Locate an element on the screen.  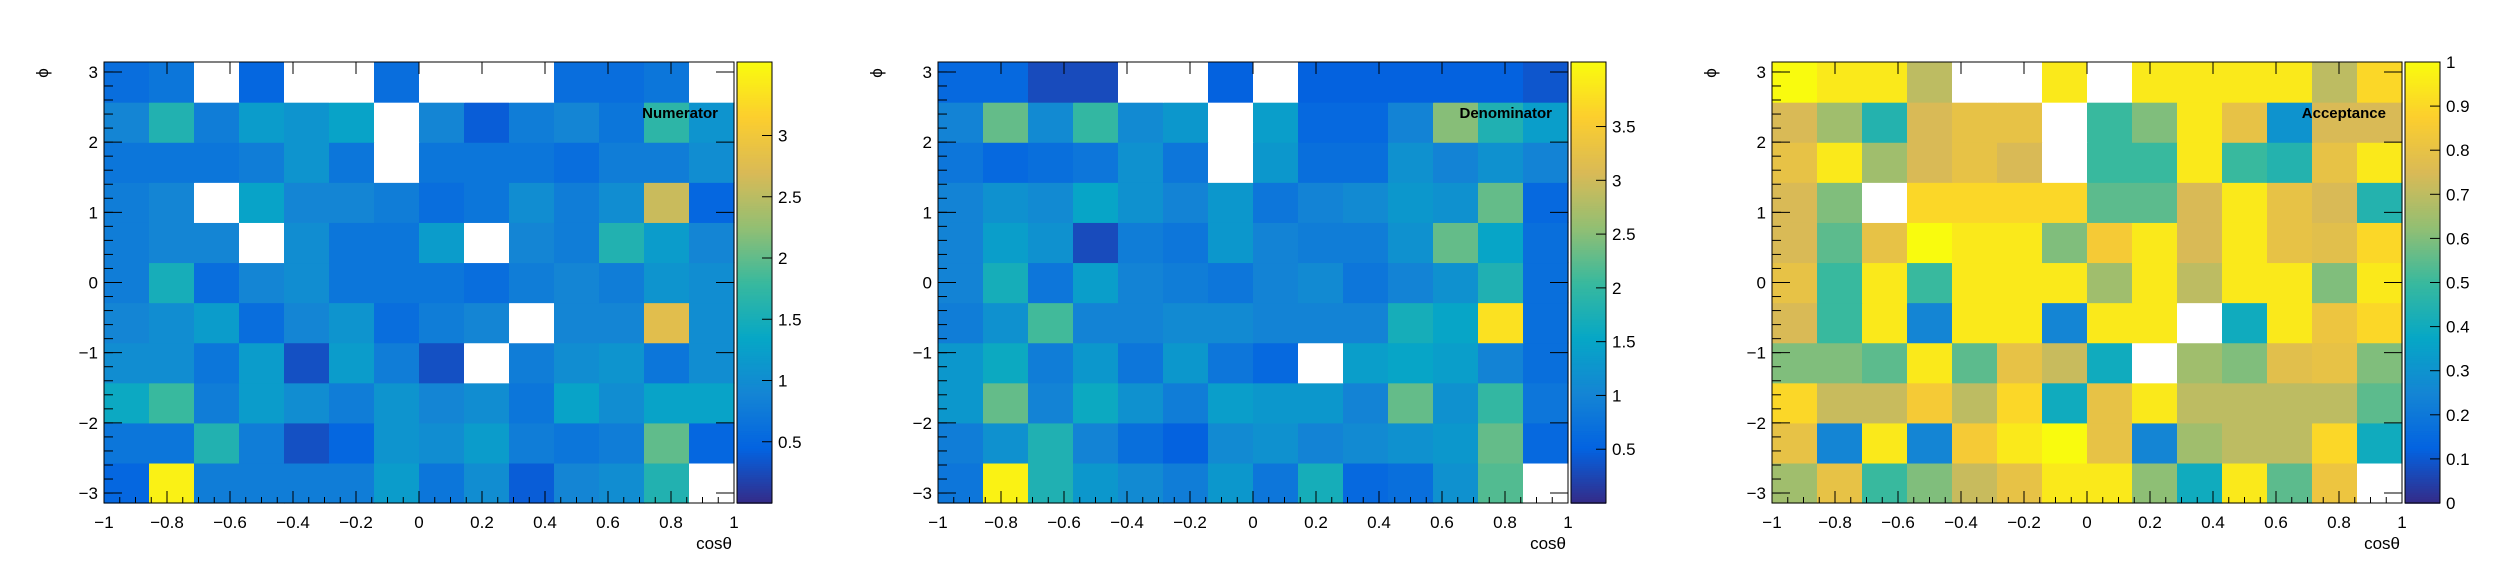
colorbar-tick-label: 3 is located at coordinates (1616, 180).